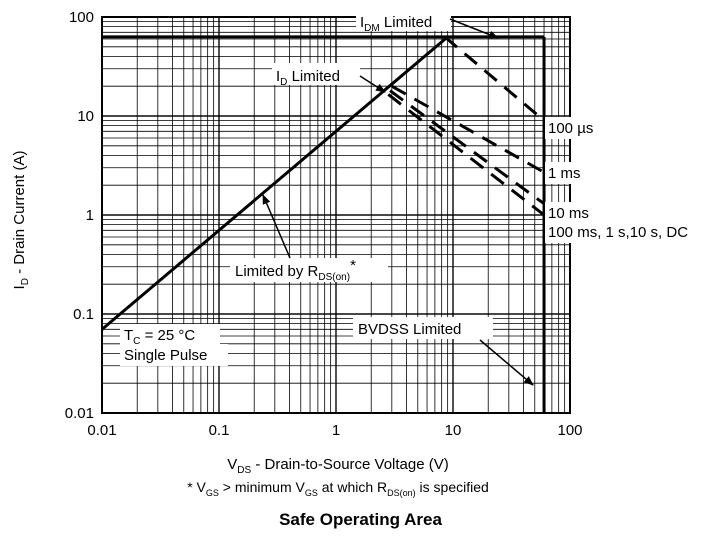 Image resolution: width=721 pixels, height=540 pixels. I want to click on label-dc-bg, so click(632, 232).